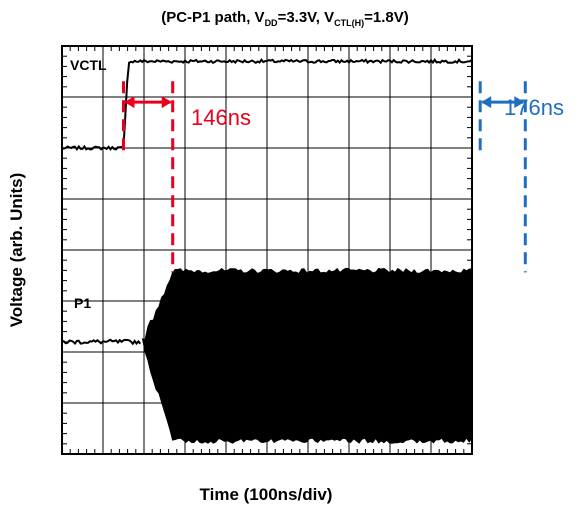  I want to click on subtitle-prefix: (PC-P1 path, V, so click(212, 17).